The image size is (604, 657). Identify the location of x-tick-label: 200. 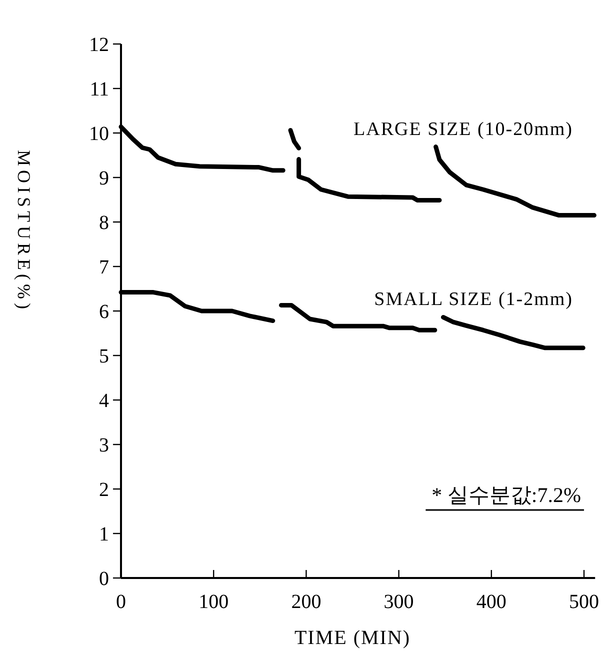
(306, 602).